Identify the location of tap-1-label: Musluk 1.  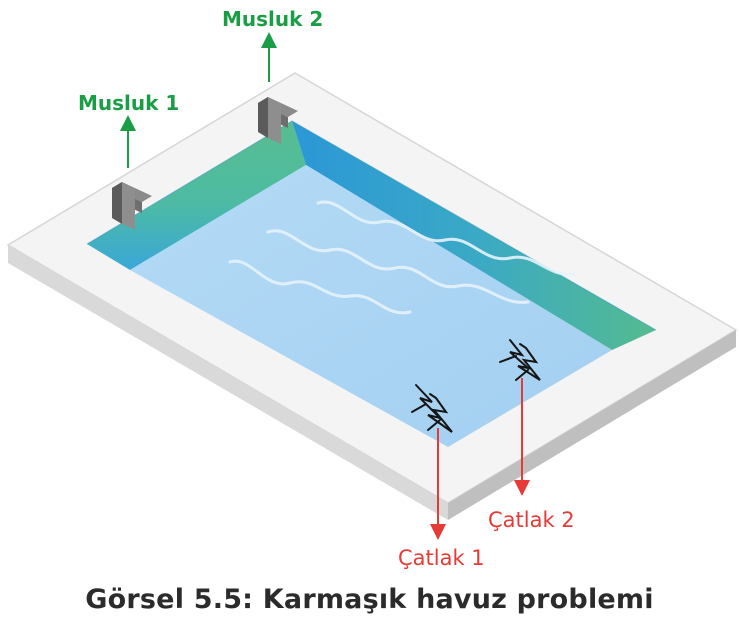
(128, 103).